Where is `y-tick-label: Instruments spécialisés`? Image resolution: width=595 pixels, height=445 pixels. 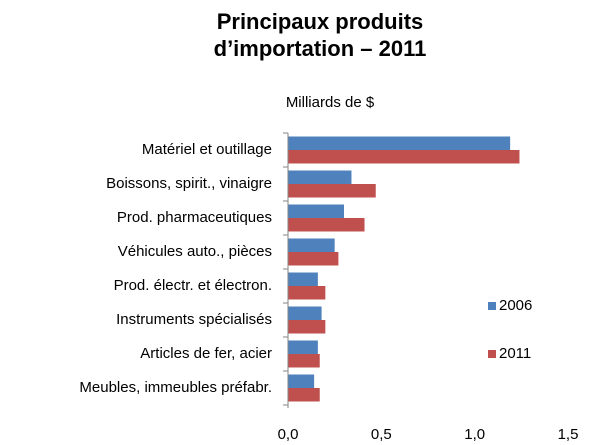 y-tick-label: Instruments spécialisés is located at coordinates (194, 319).